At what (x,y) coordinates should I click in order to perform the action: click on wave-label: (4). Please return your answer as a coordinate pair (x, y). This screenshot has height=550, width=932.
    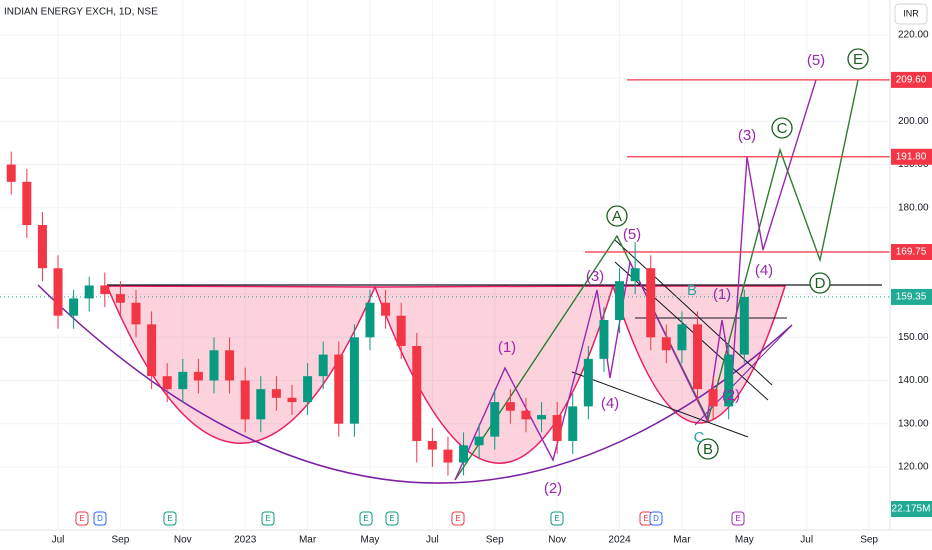
    Looking at the image, I should click on (764, 270).